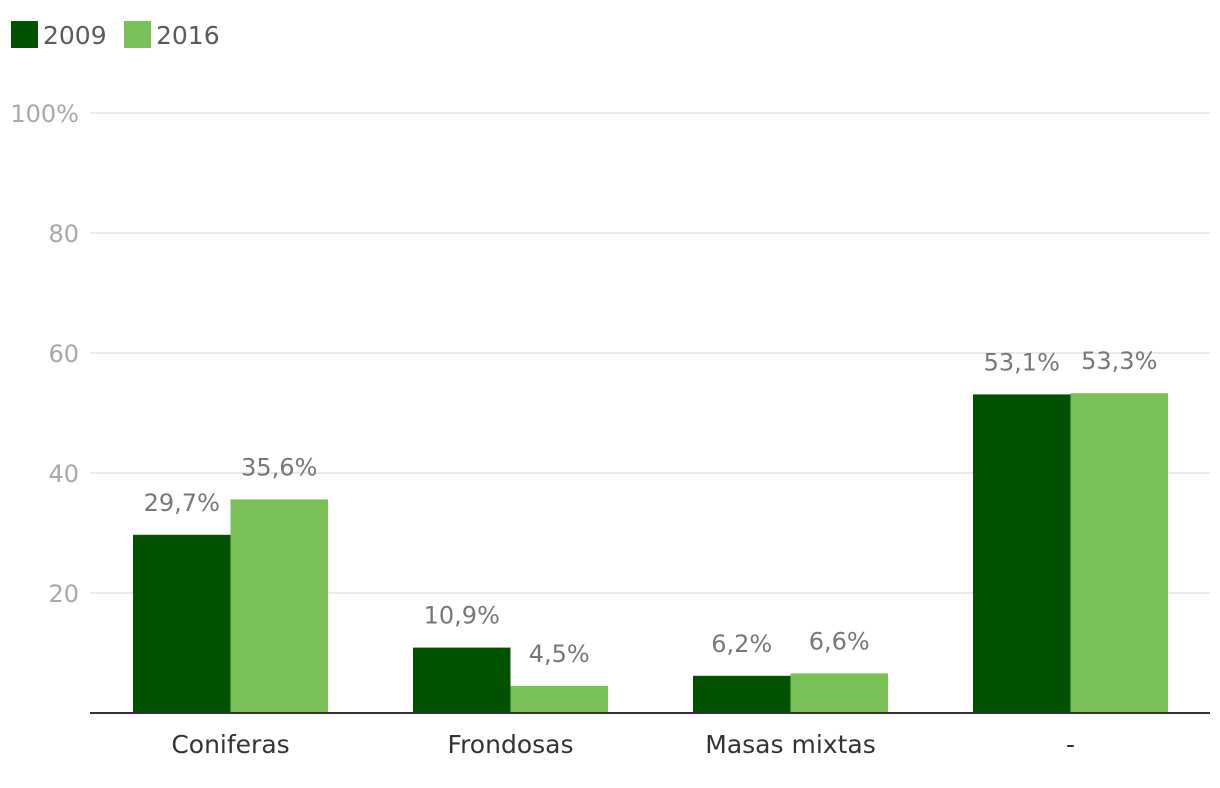 This screenshot has height=788, width=1220. What do you see at coordinates (137, 34) in the screenshot?
I see `legend-swatch-2016` at bounding box center [137, 34].